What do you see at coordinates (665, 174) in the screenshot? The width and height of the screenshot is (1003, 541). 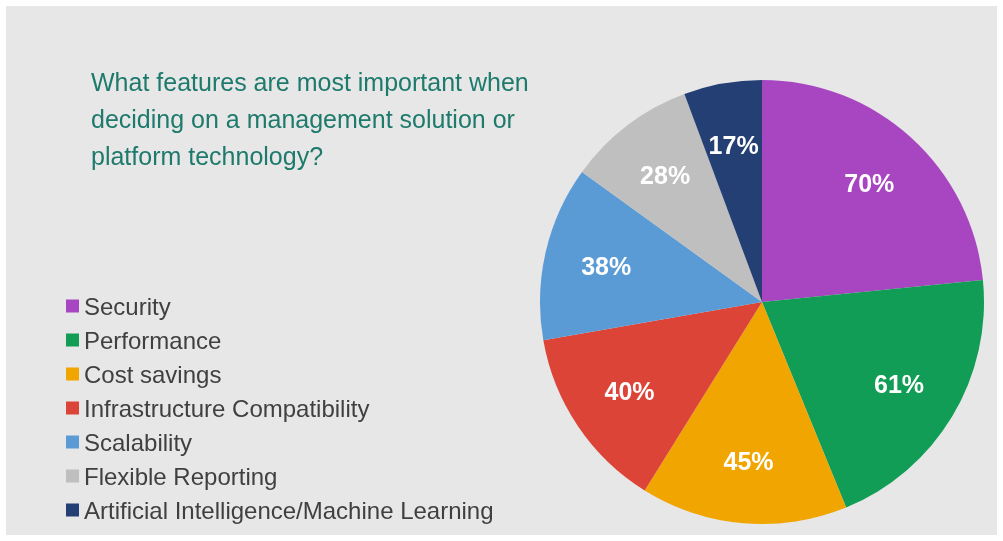 I see `data-label: 28%` at bounding box center [665, 174].